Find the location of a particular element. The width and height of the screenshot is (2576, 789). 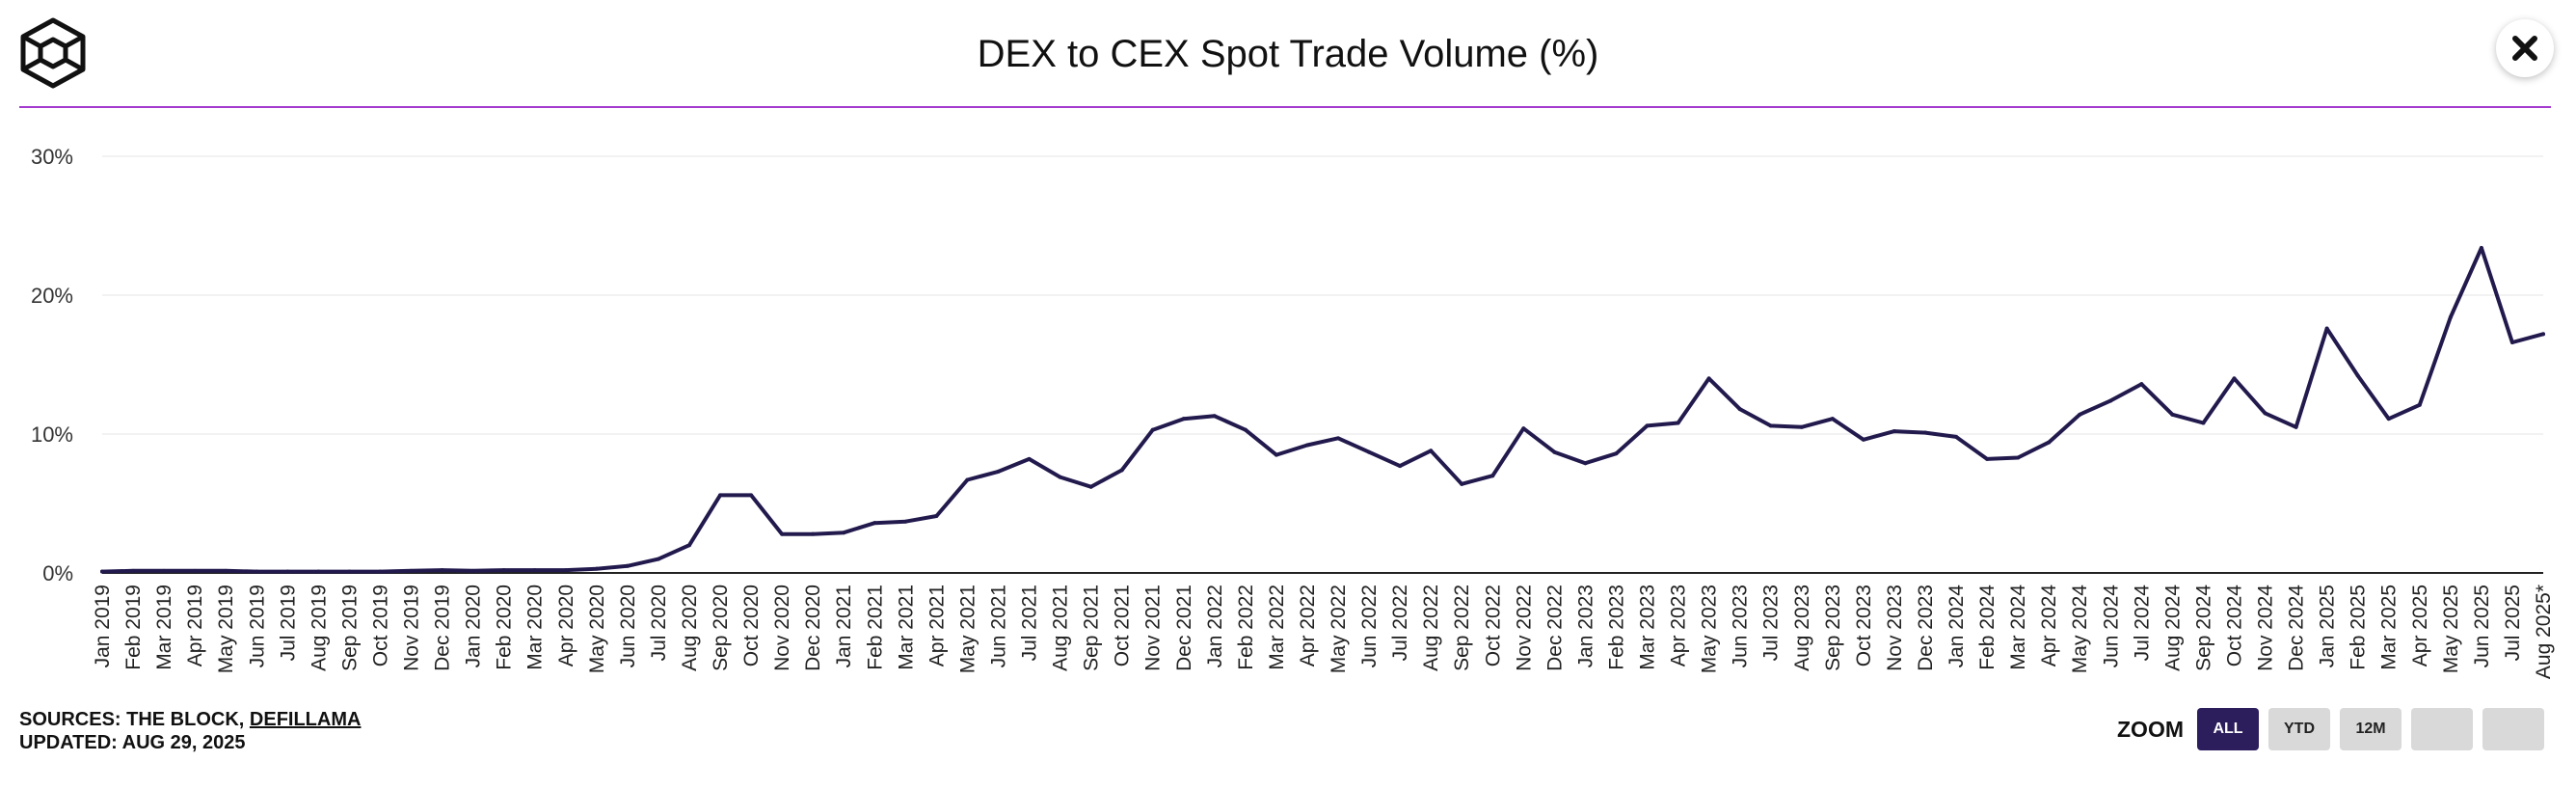

defillama-link: DEFILLAMA is located at coordinates (306, 719).